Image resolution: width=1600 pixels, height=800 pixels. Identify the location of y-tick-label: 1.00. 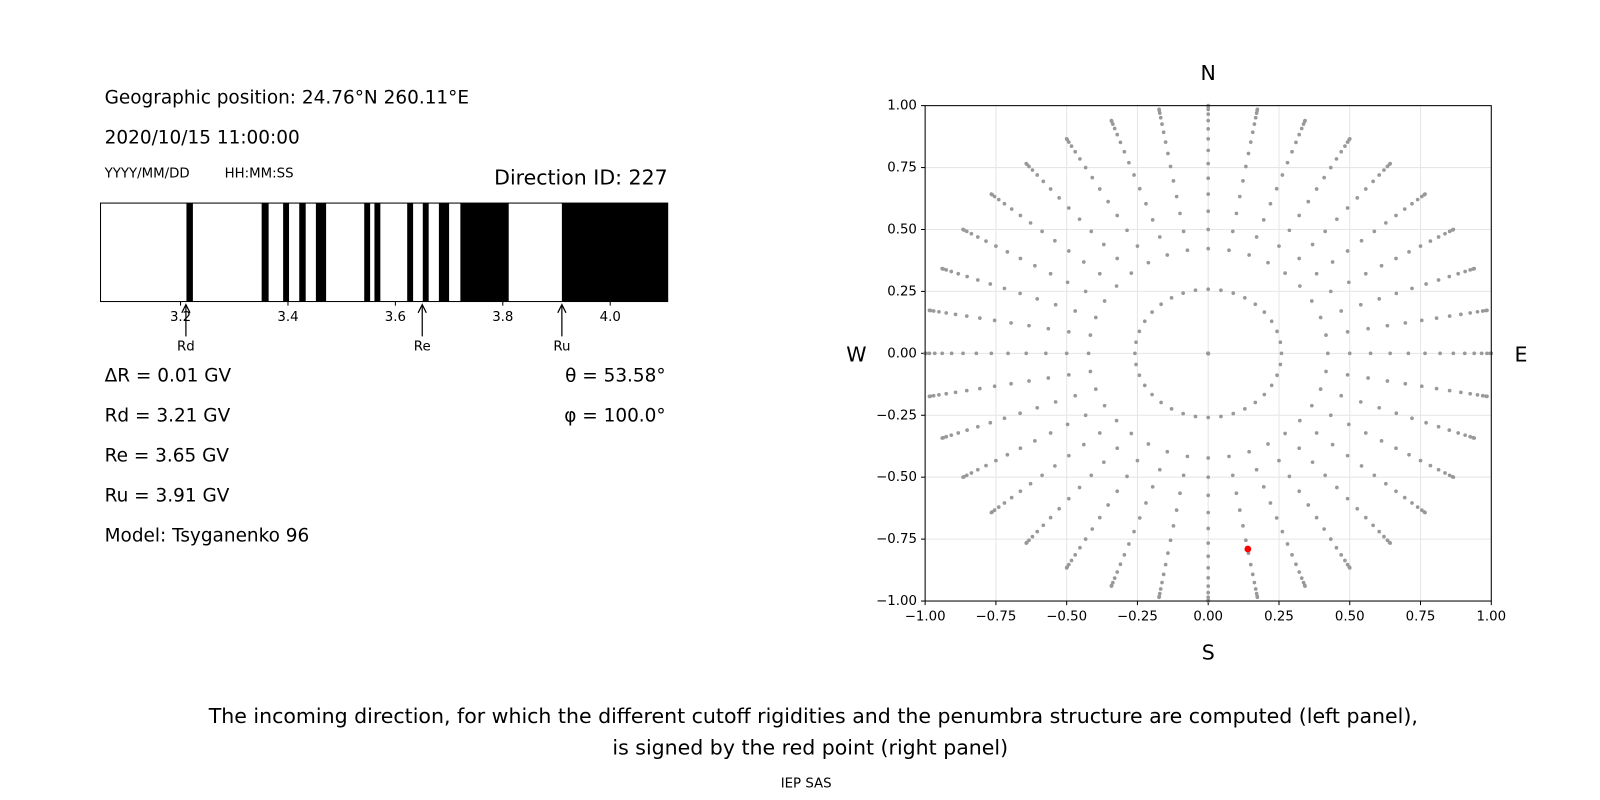
(902, 106).